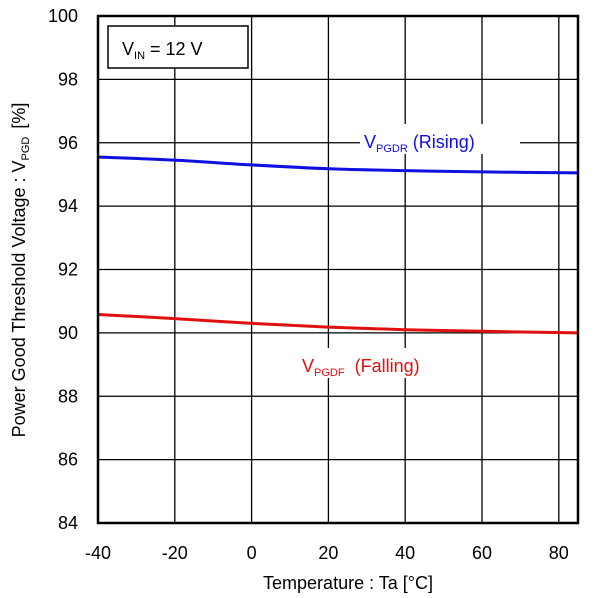 The width and height of the screenshot is (595, 598). What do you see at coordinates (19, 116) in the screenshot?
I see `y-axis-title-unit: [%]` at bounding box center [19, 116].